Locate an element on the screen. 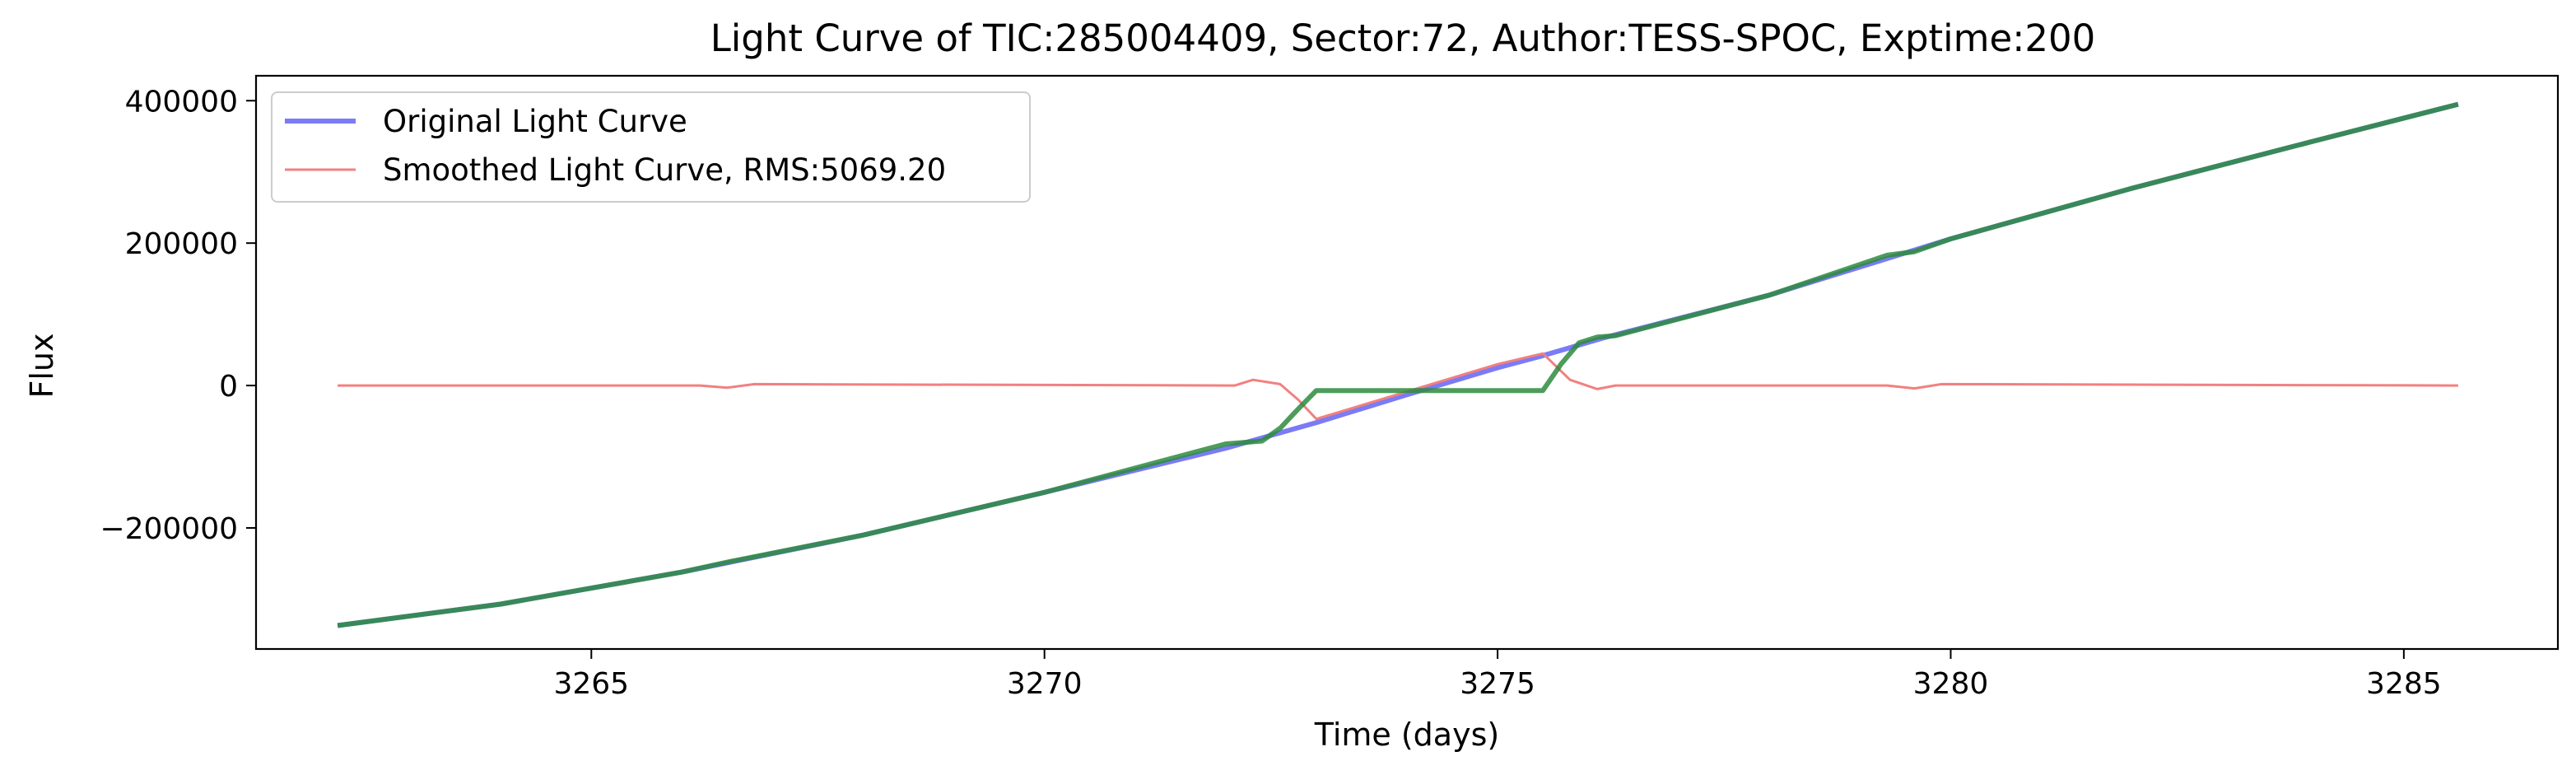 This screenshot has width=2576, height=775. x-tick-label: 3285 is located at coordinates (2404, 684).